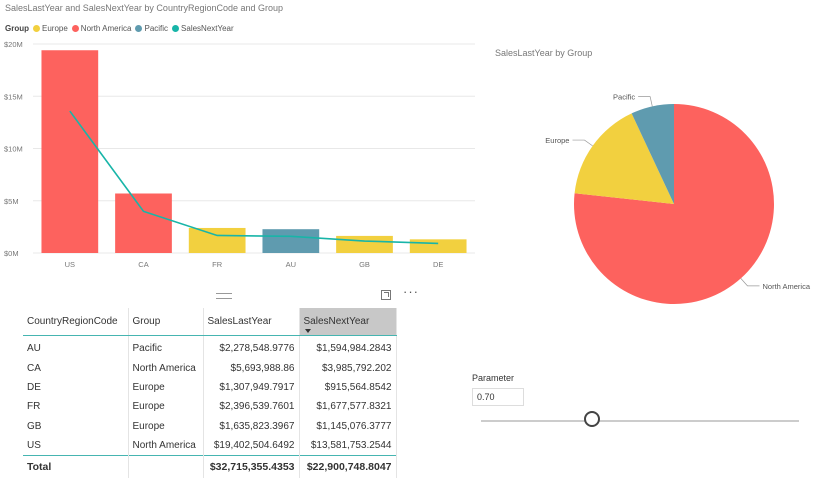 Image resolution: width=833 pixels, height=481 pixels. Describe the element at coordinates (438, 264) in the screenshot. I see `x-tick-label: DE` at that location.